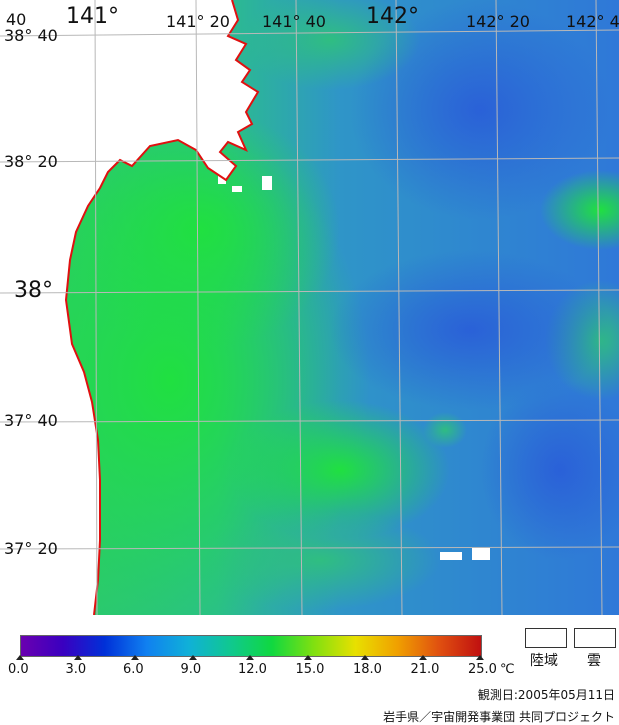 The height and width of the screenshot is (725, 619). What do you see at coordinates (33, 290) in the screenshot?
I see `lat-label-38: 38°` at bounding box center [33, 290].